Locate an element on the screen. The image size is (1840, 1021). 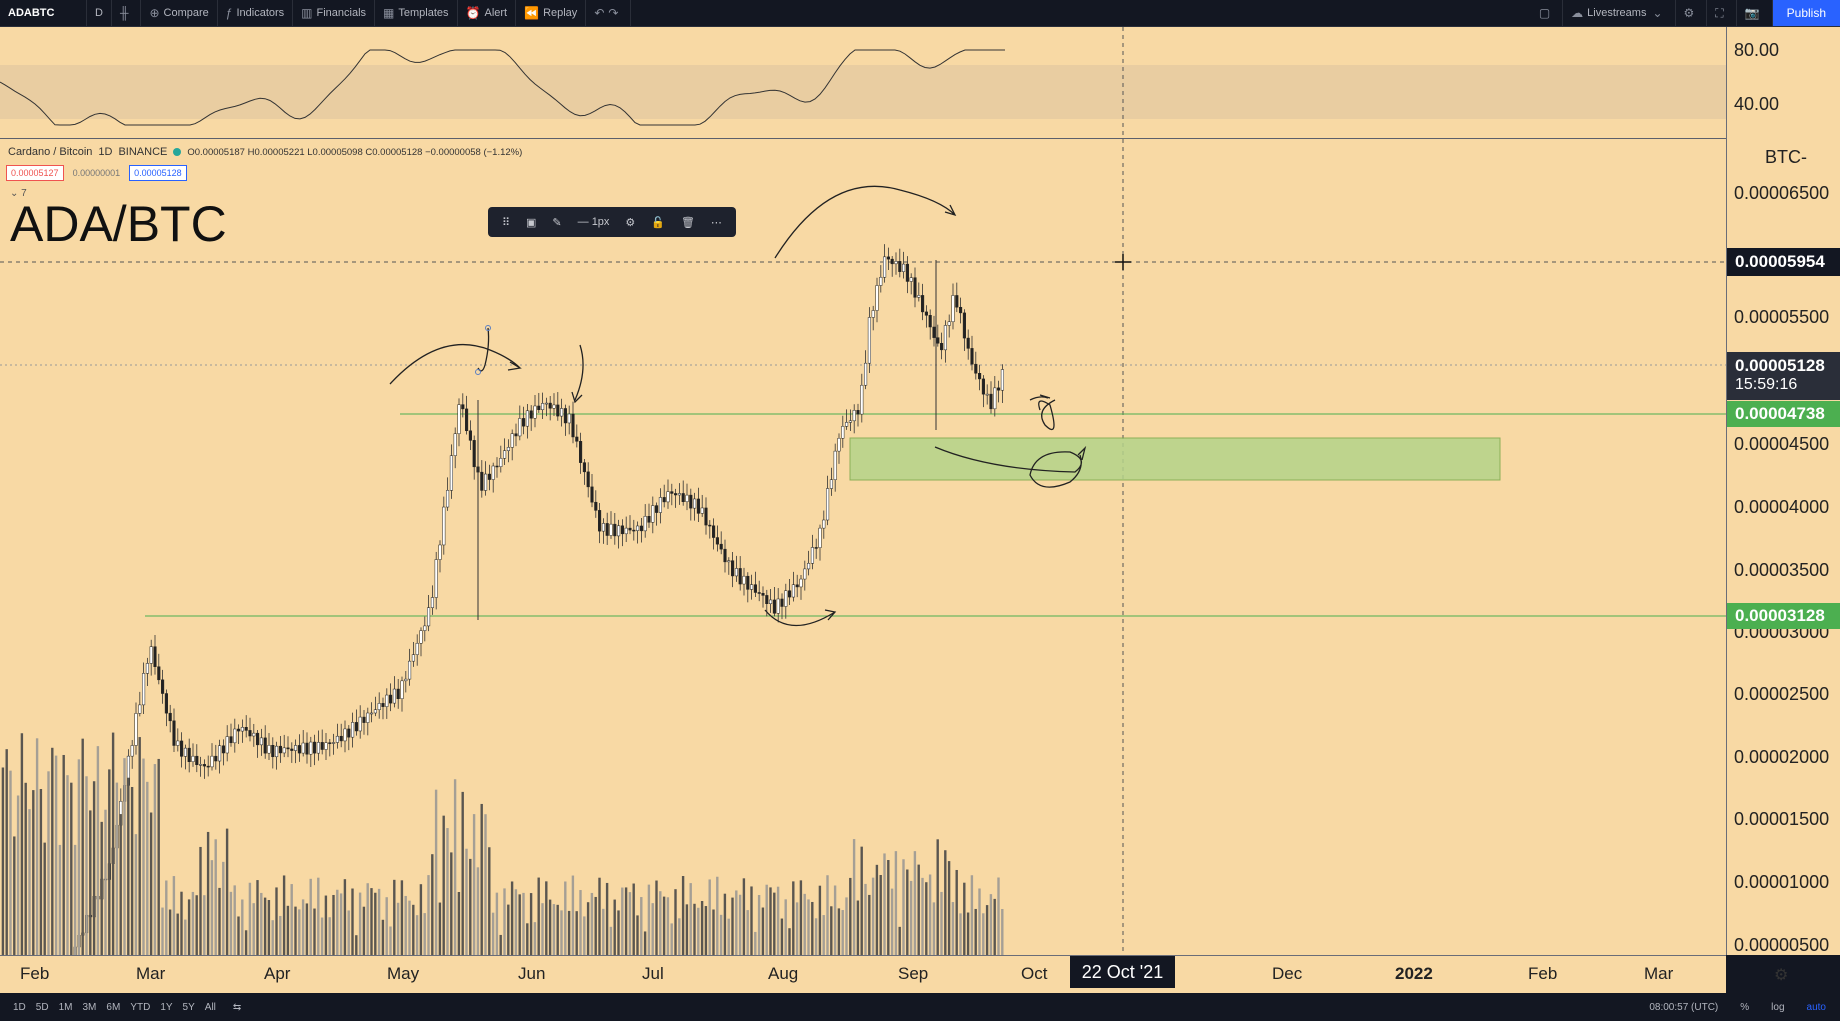
templates-button: ▦ Templates is located at coordinates (416, 13).